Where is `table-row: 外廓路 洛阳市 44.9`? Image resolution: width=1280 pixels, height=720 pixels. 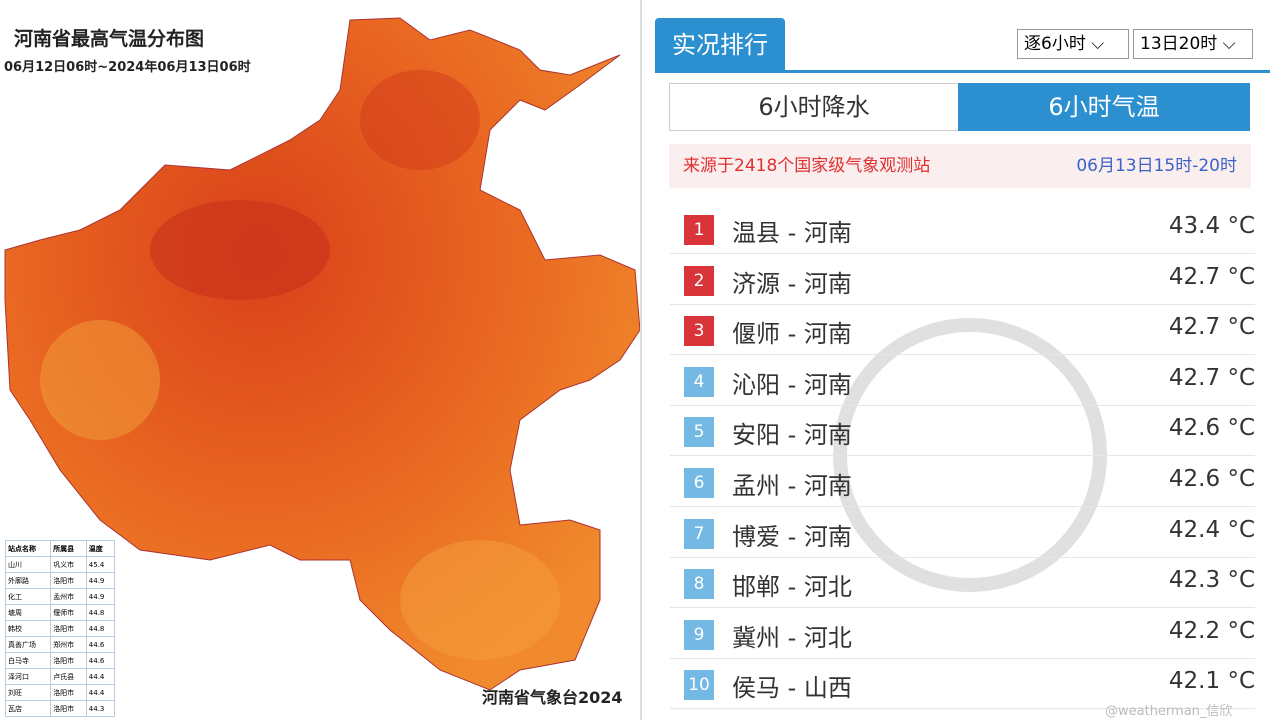 table-row: 外廓路 洛阳市 44.9 is located at coordinates (60, 580).